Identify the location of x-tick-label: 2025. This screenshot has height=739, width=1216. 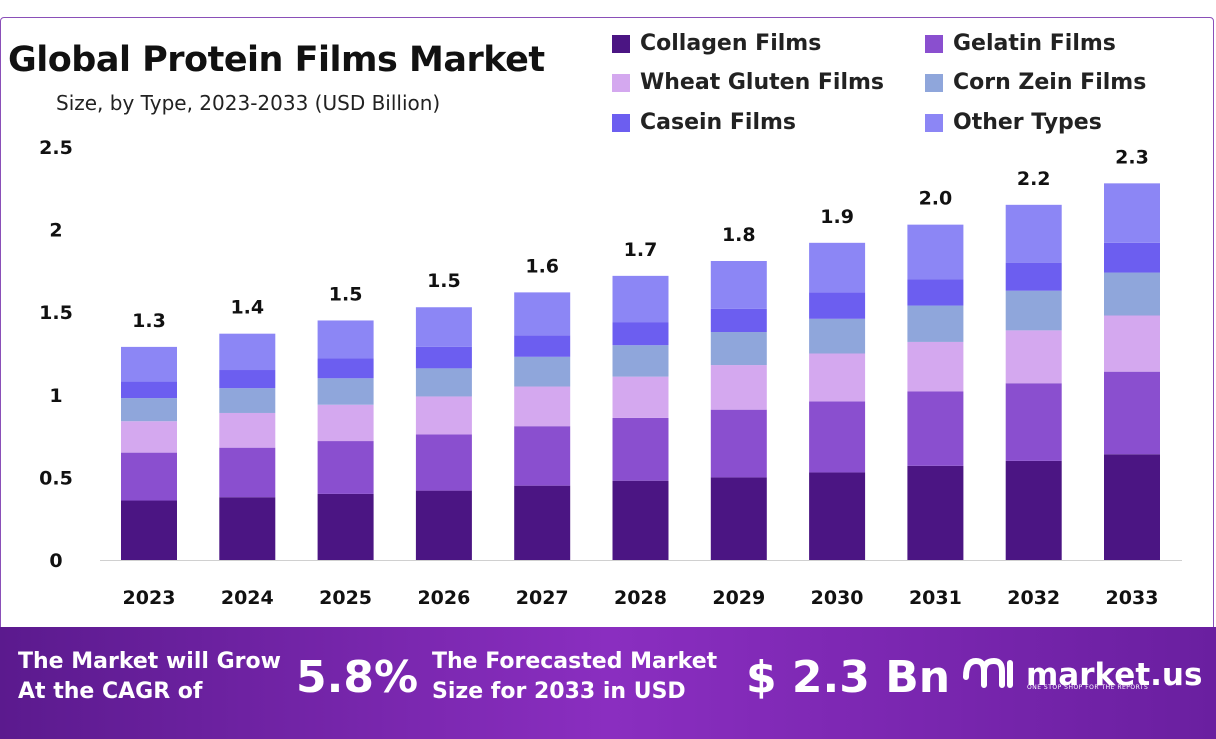
(345, 598).